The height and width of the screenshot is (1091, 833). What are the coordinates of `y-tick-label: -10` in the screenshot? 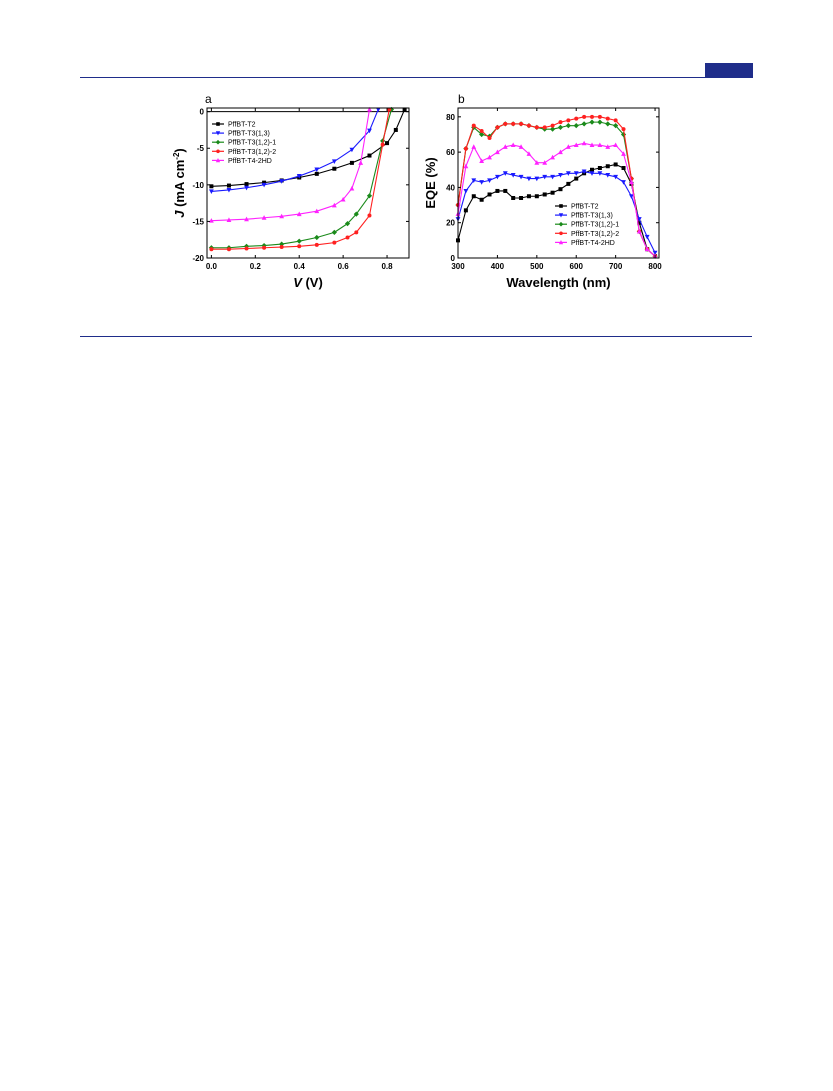 It's located at (198, 185).